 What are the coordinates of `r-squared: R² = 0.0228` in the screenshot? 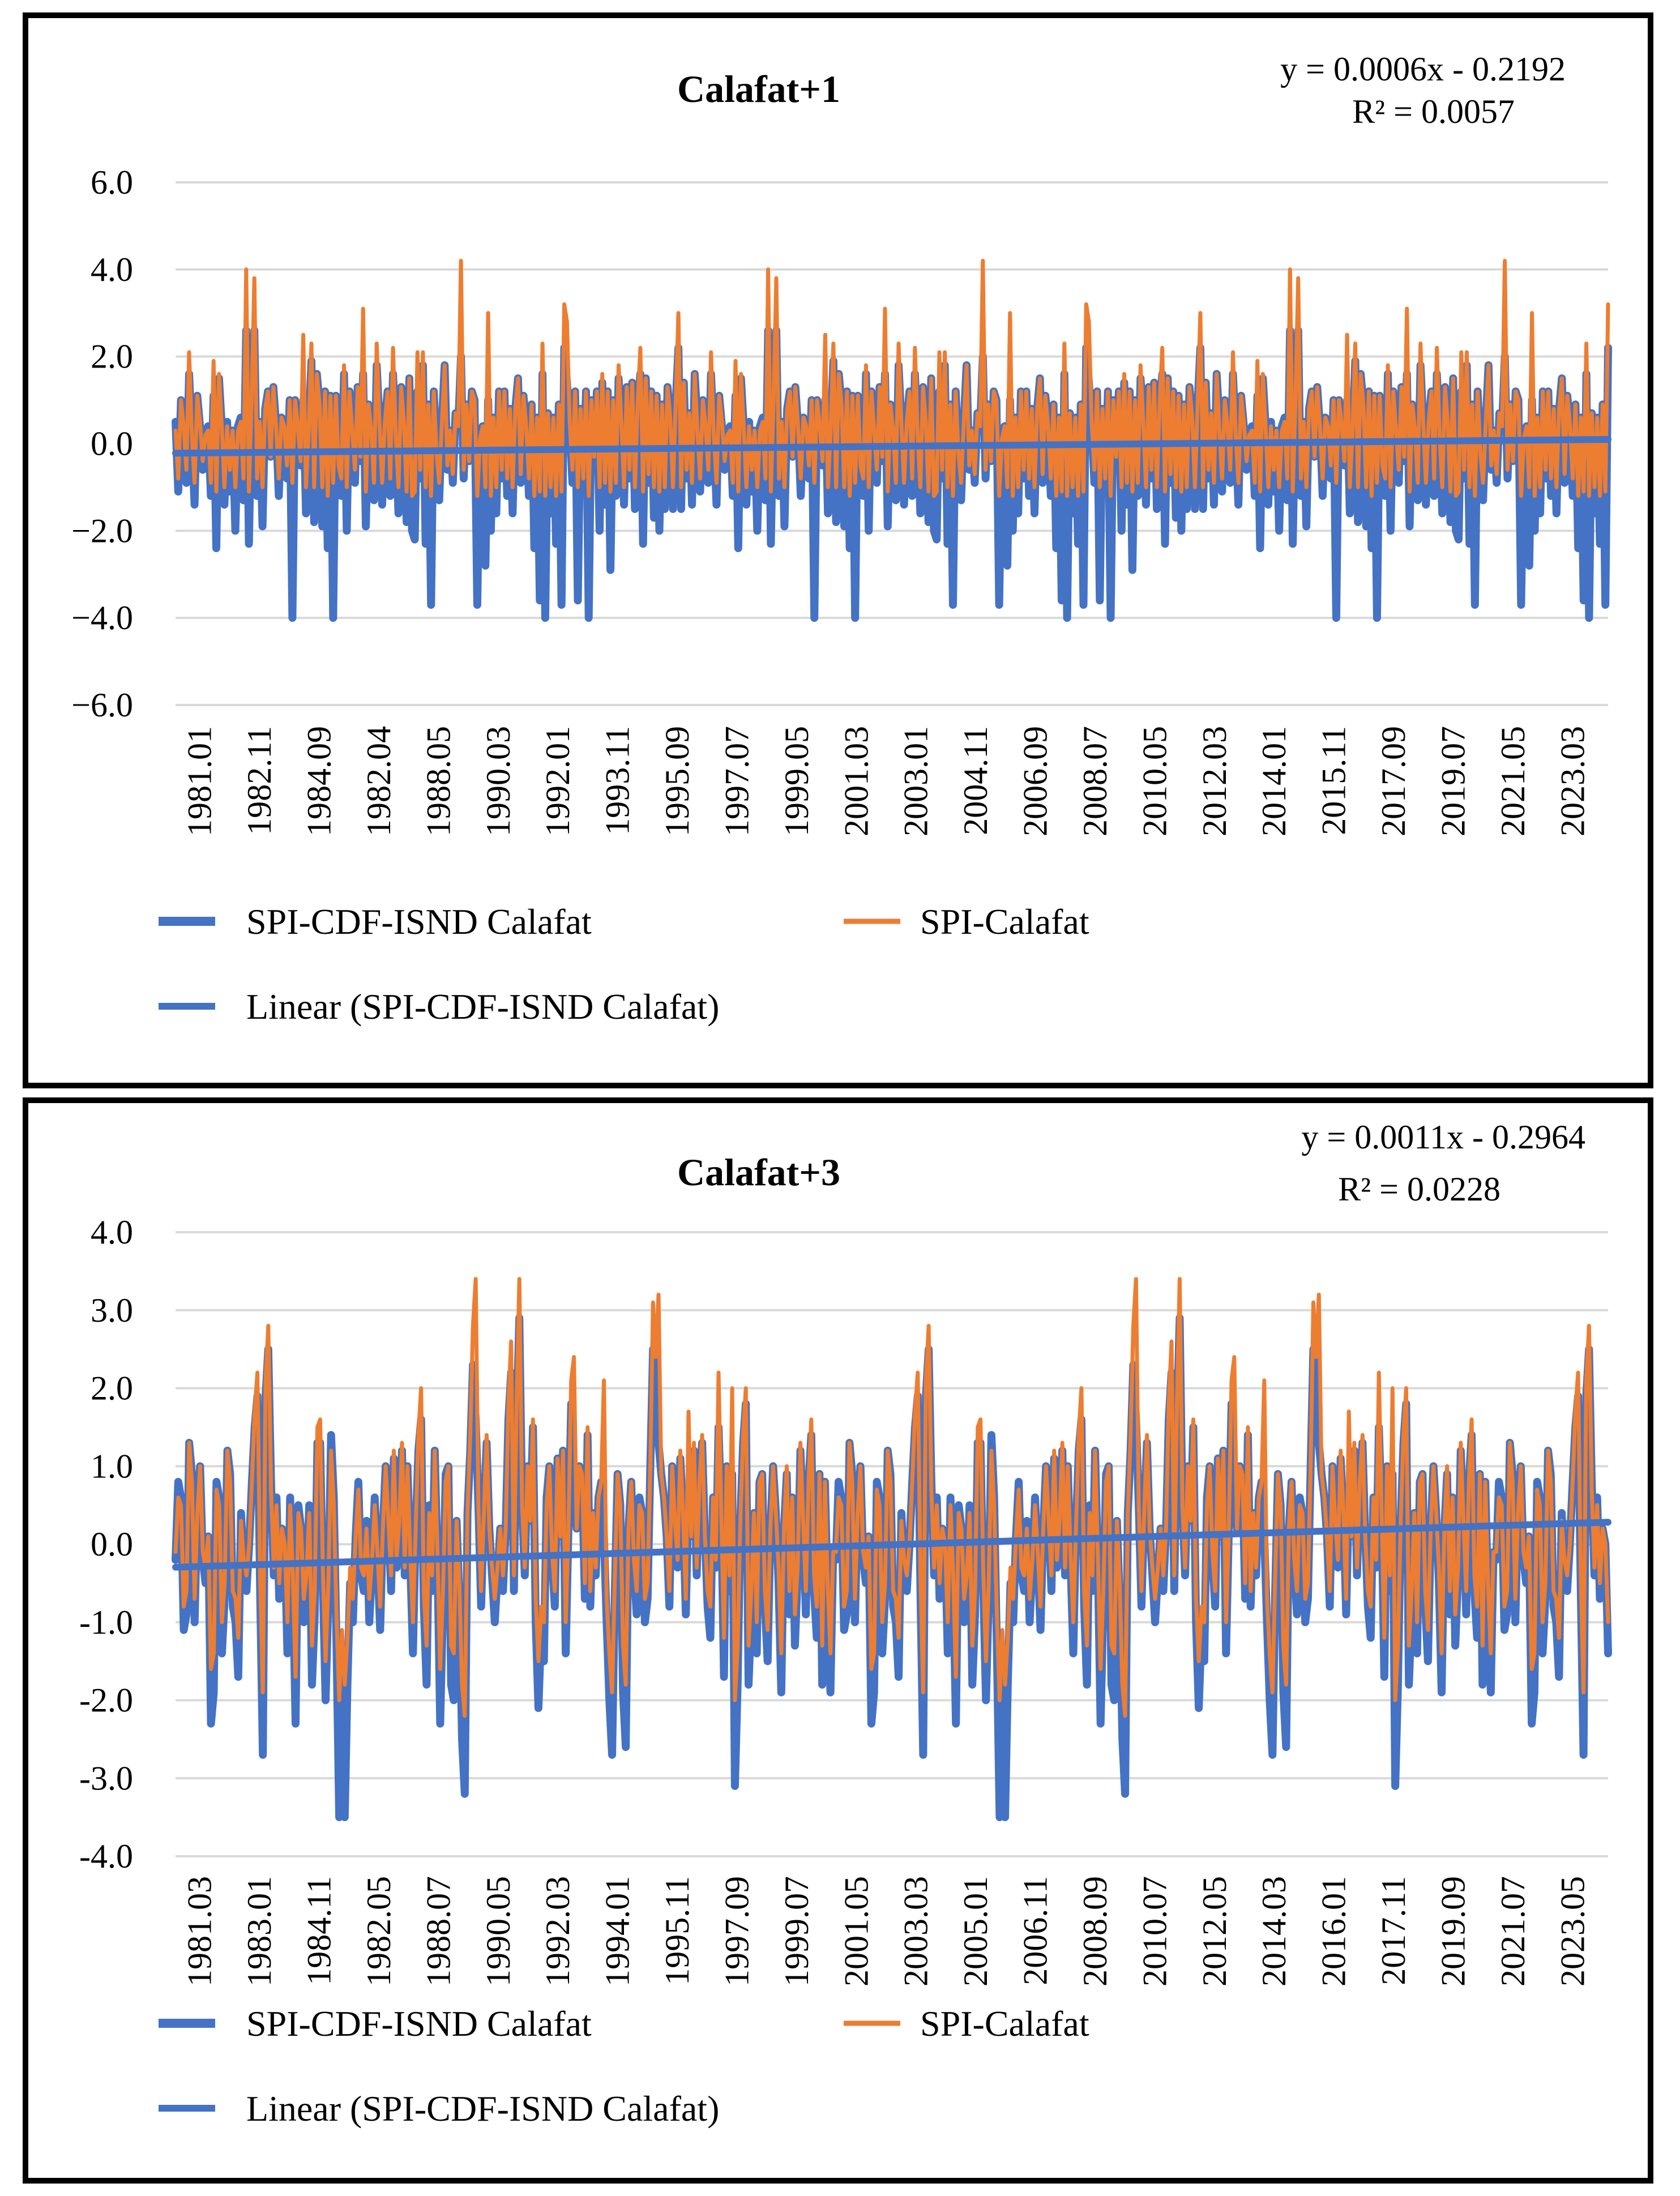 It's located at (1419, 1189).